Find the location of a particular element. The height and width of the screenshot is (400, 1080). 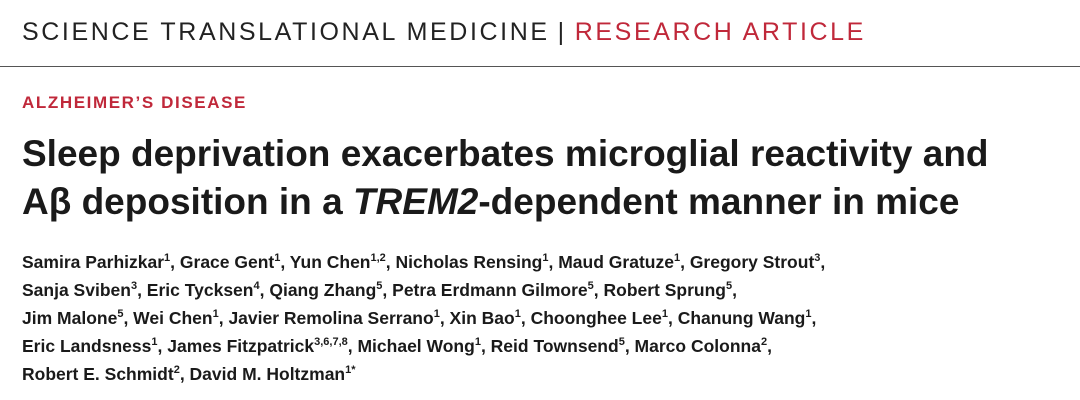

author-name: Maud Gratuze is located at coordinates (616, 262).